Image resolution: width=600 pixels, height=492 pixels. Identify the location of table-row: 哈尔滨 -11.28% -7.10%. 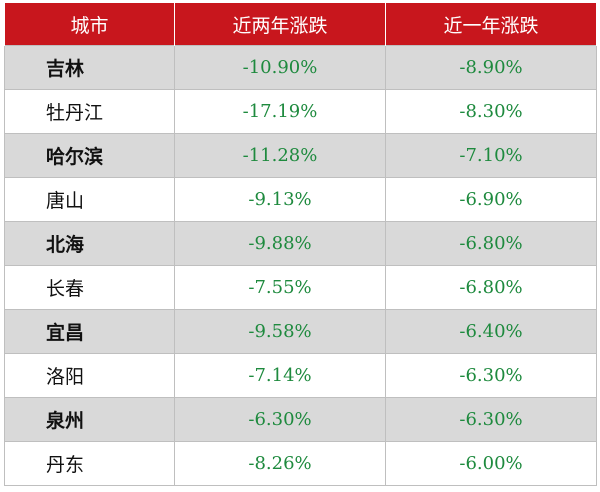
(300, 155).